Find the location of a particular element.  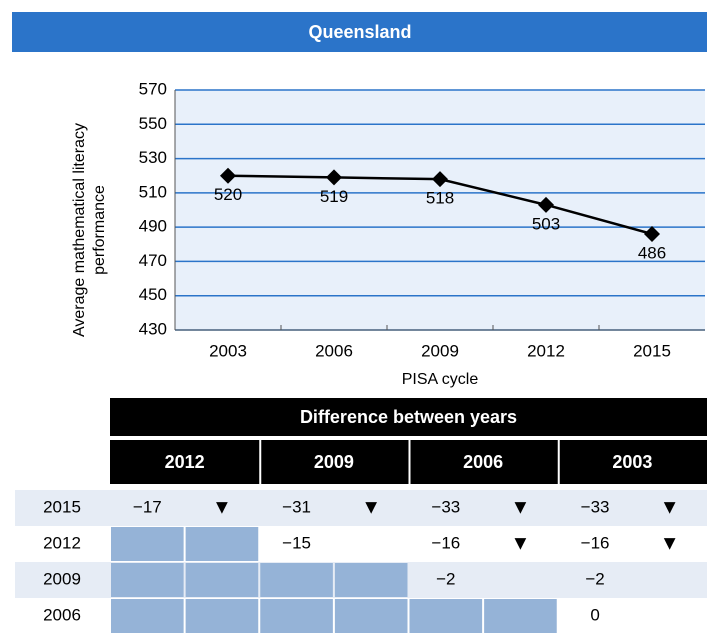

y-tick-label: 550 is located at coordinates (153, 123).